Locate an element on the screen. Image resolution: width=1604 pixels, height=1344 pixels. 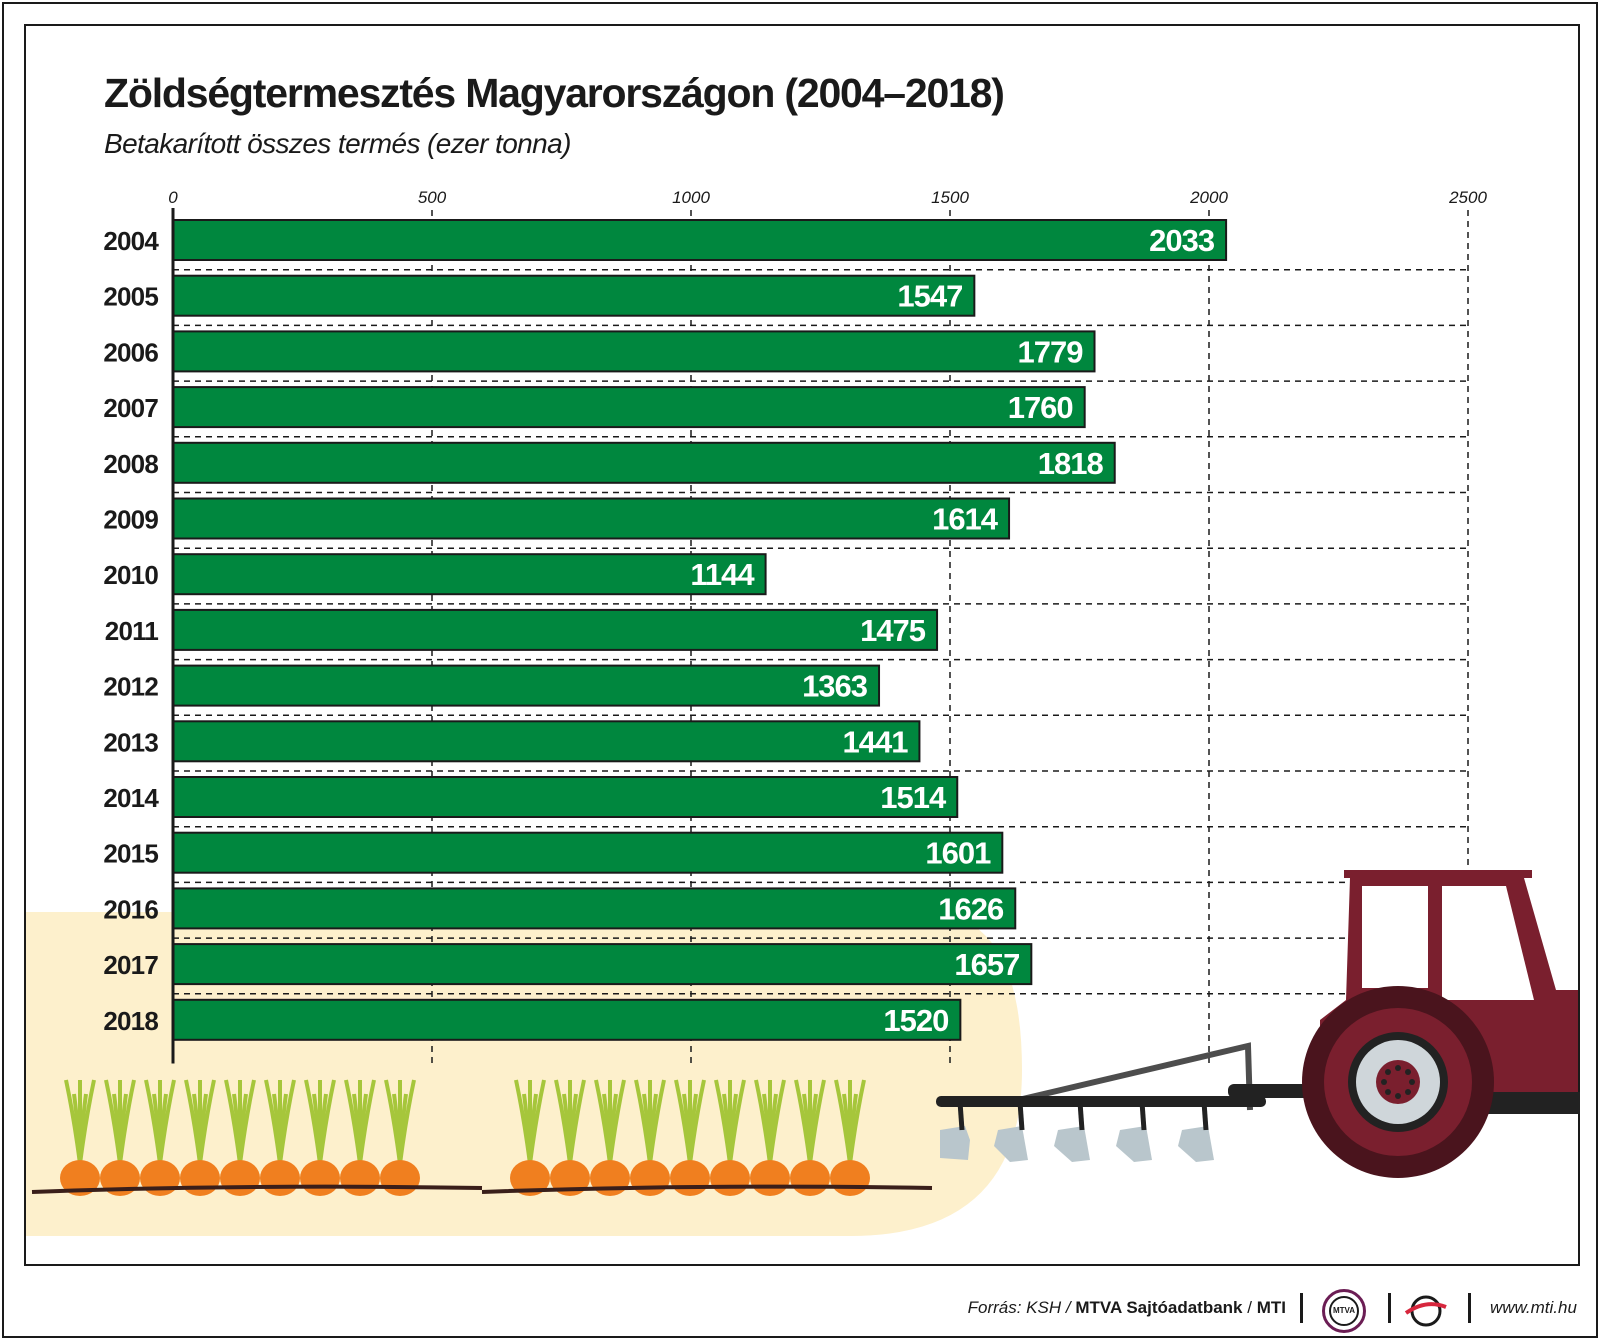
bar-value-label: 1475 is located at coordinates (893, 630).